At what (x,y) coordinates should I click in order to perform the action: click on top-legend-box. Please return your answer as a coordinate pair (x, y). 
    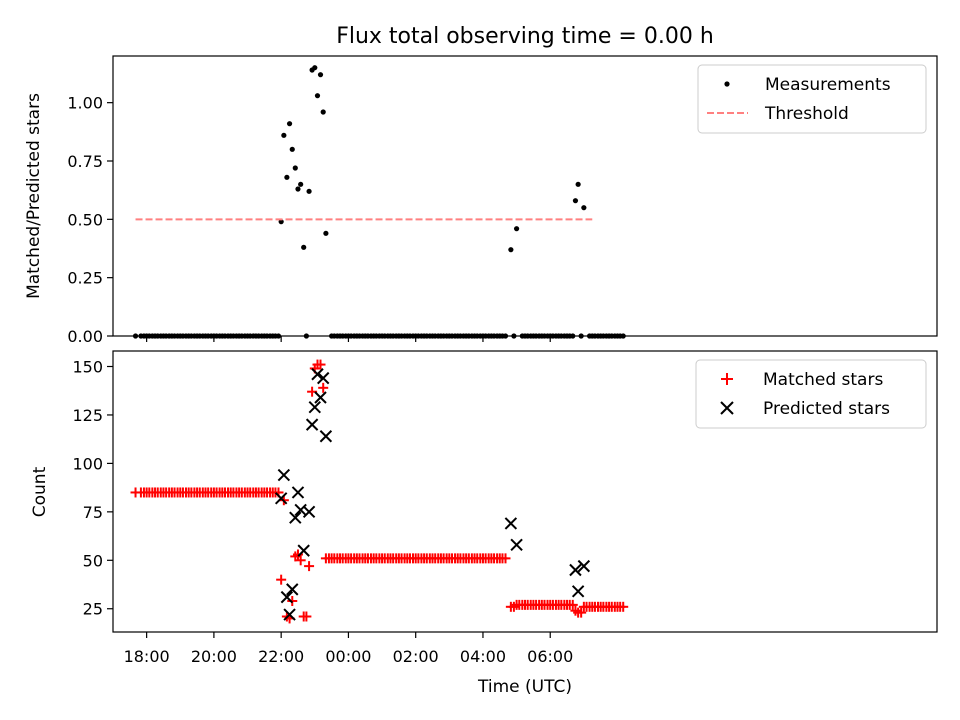
    Looking at the image, I should click on (812, 99).